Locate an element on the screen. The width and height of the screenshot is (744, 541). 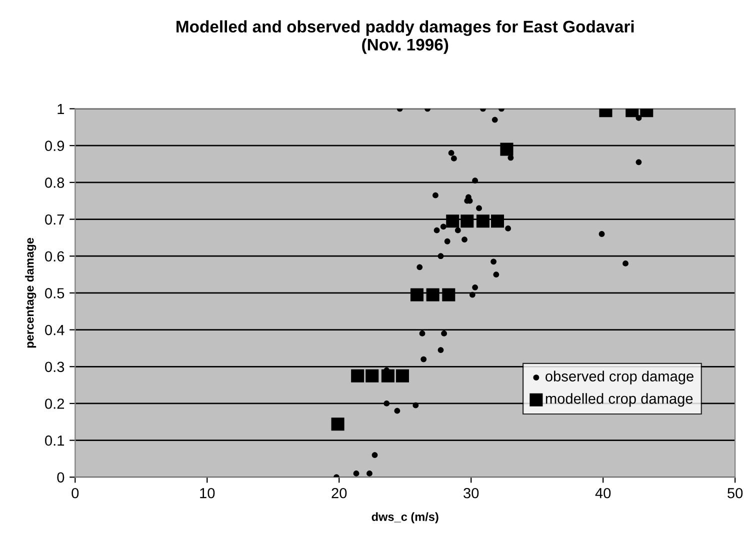
y-tick-label: 0.1 is located at coordinates (54, 440).